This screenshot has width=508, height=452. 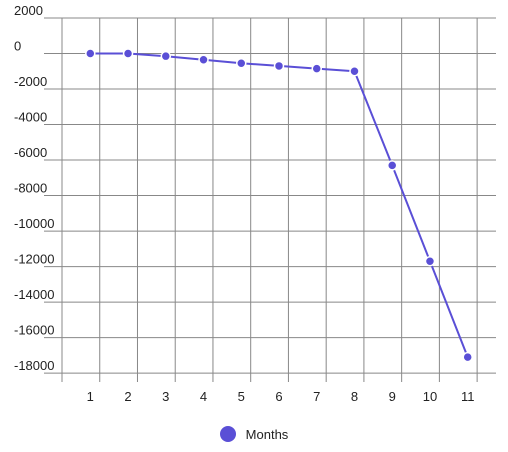 I want to click on x-tick-label: 10, so click(x=430, y=396).